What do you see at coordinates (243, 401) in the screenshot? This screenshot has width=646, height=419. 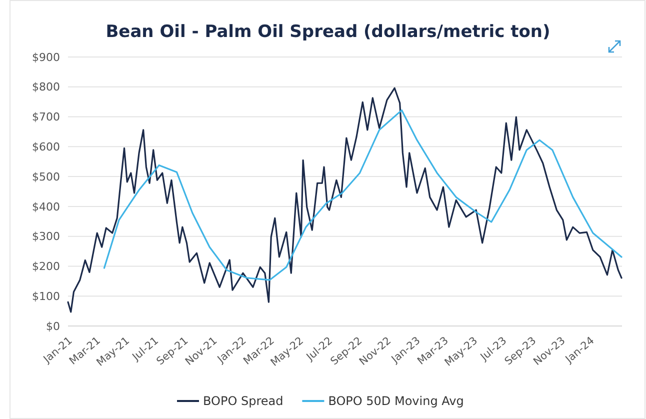 I see `legend-label: BOPO Spread` at bounding box center [243, 401].